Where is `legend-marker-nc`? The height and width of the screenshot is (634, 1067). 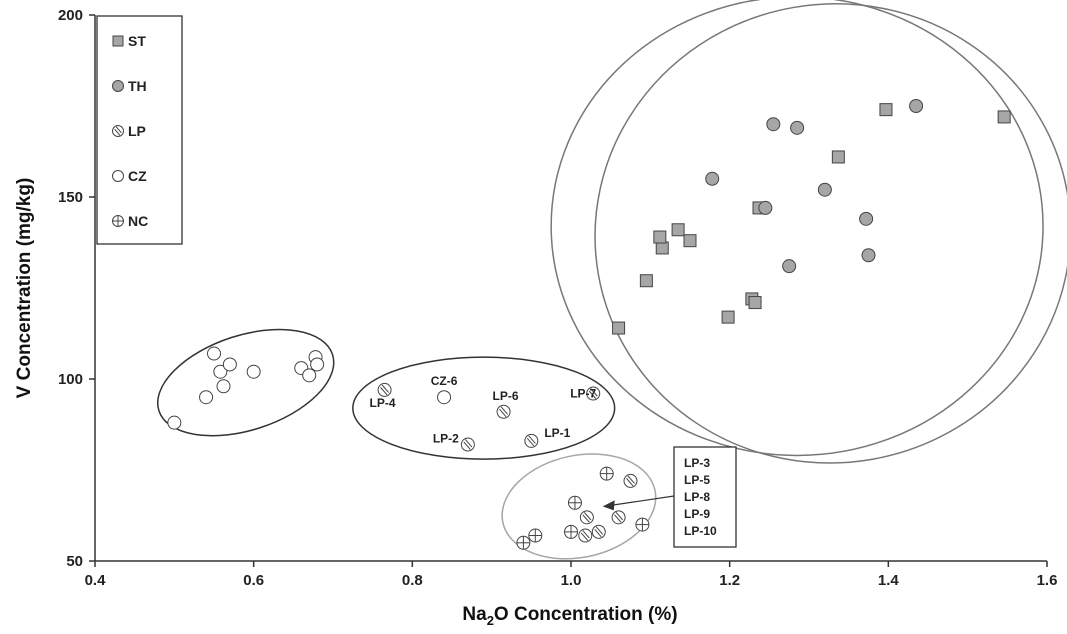
legend-marker-nc is located at coordinates (118, 221).